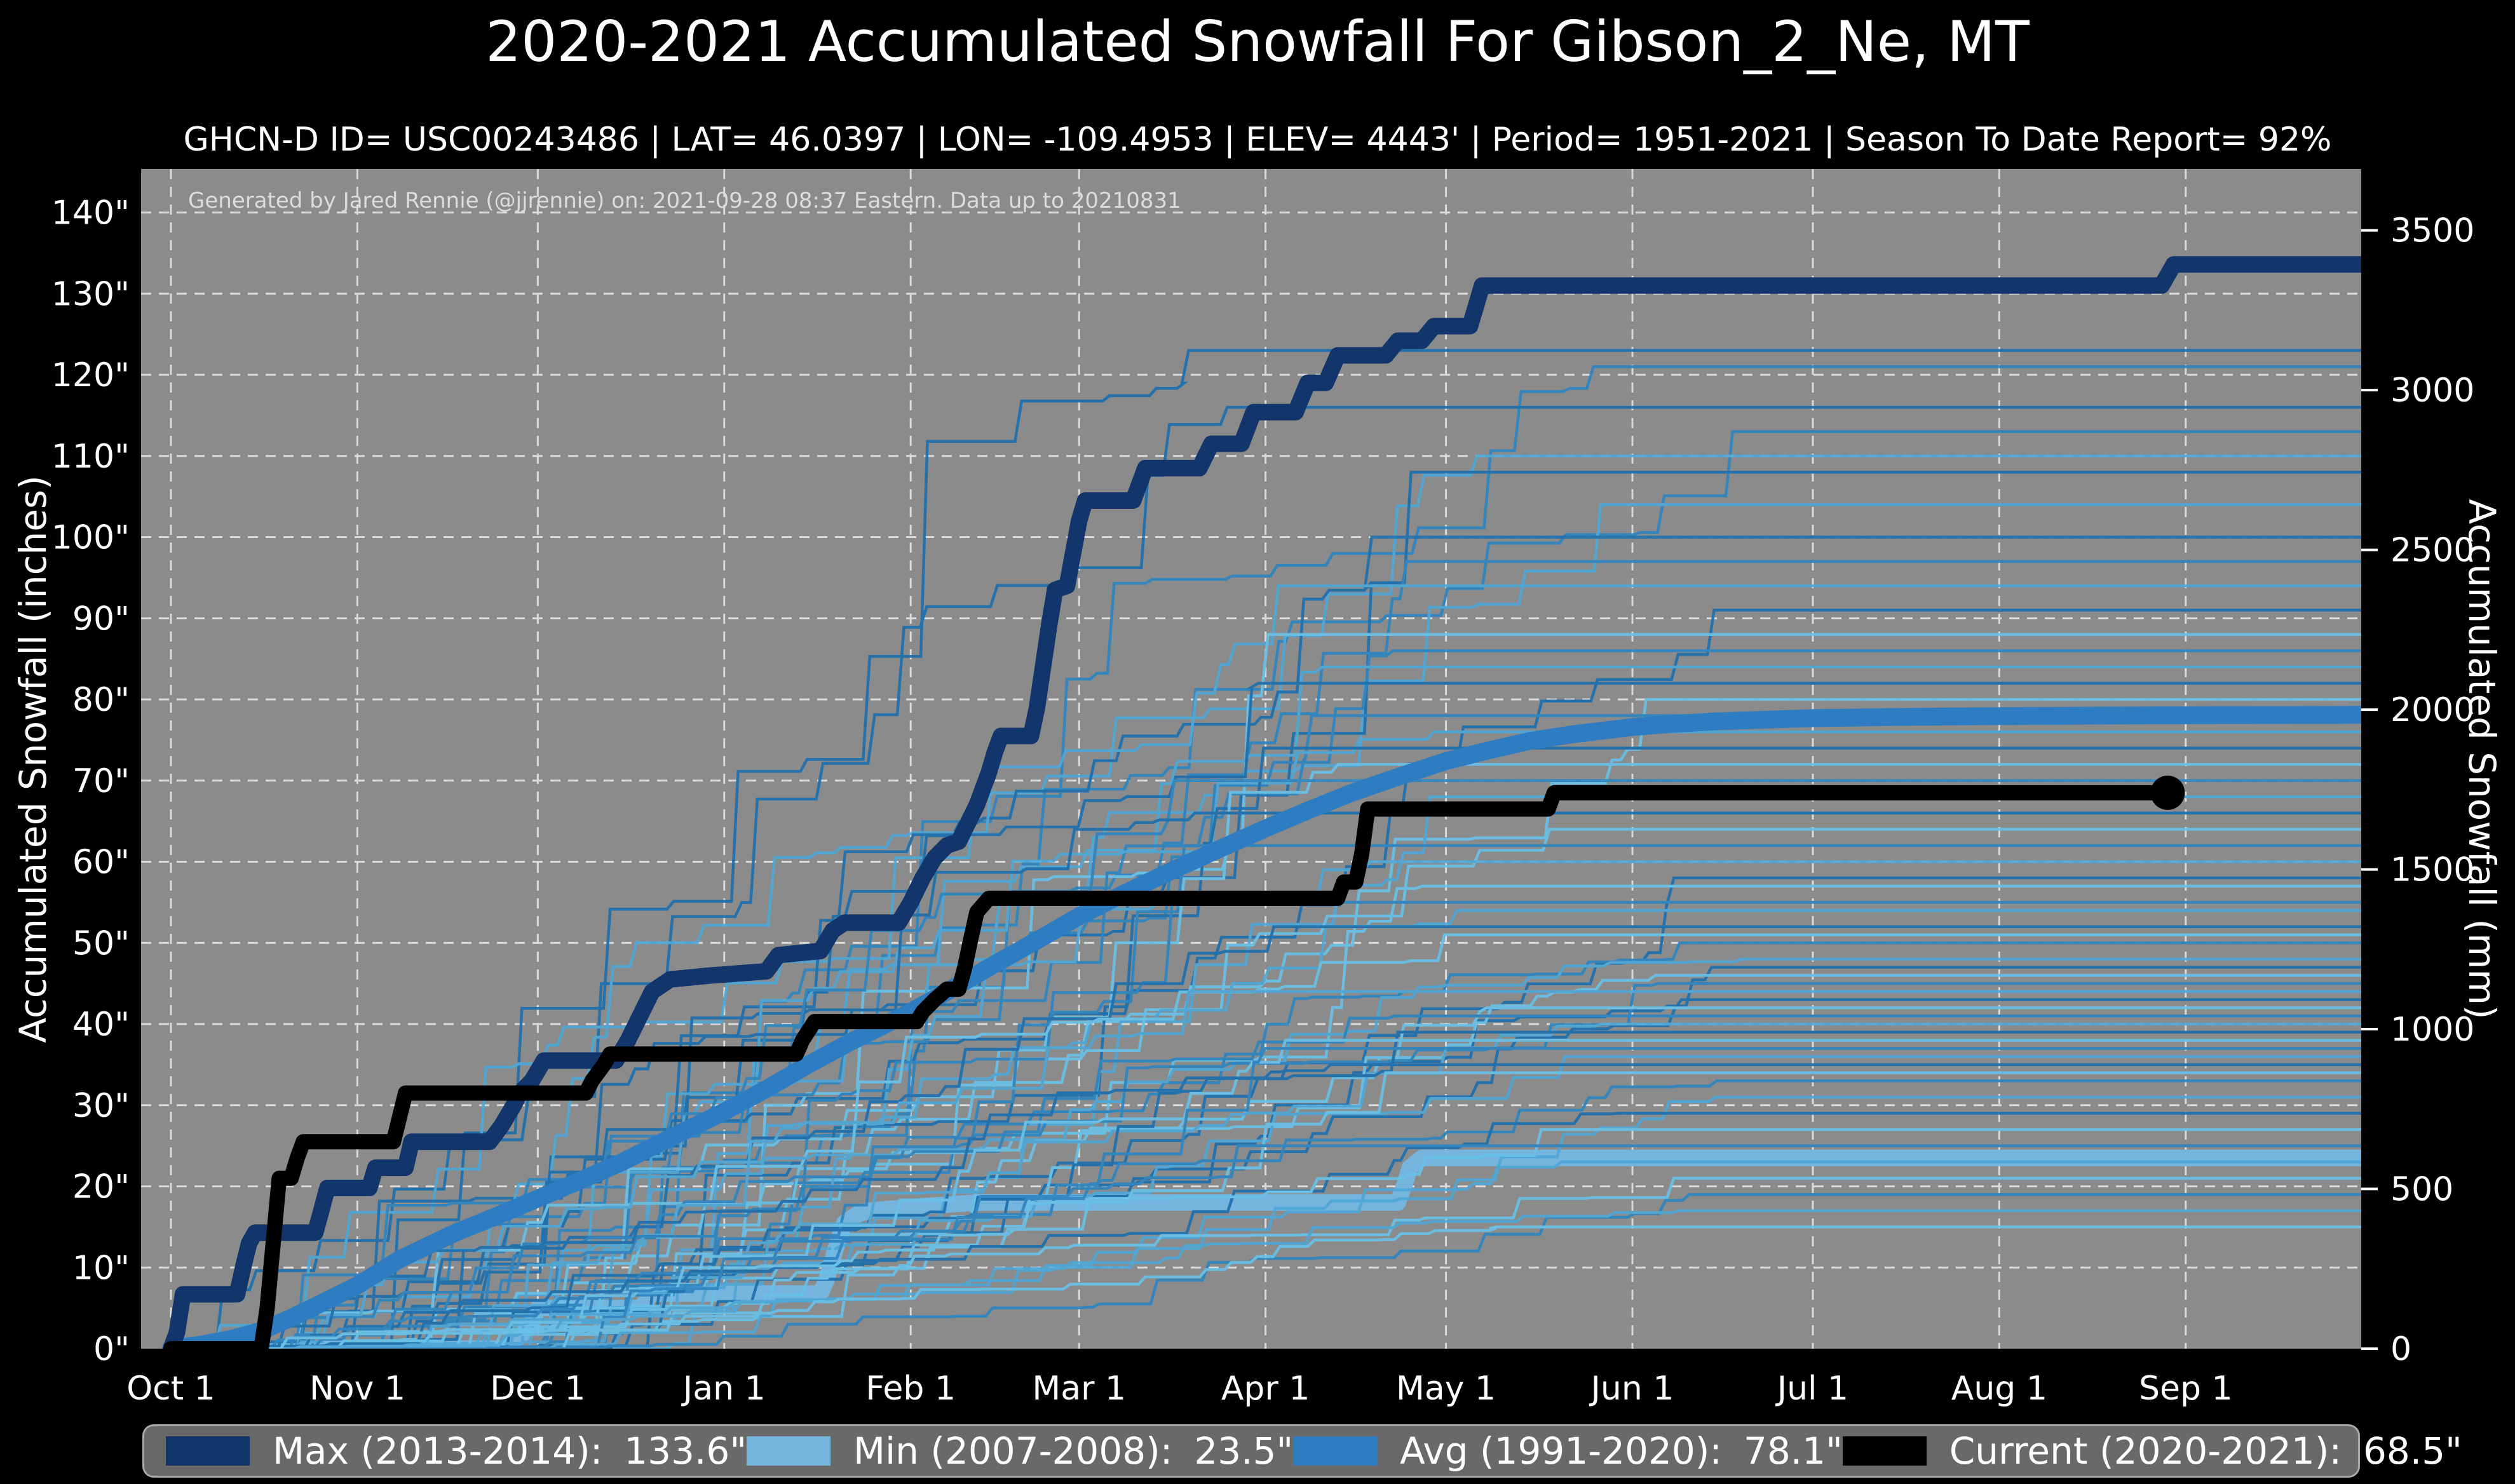 Image resolution: width=2515 pixels, height=1484 pixels. Describe the element at coordinates (101, 943) in the screenshot. I see `left-tick-label: 50"` at that location.